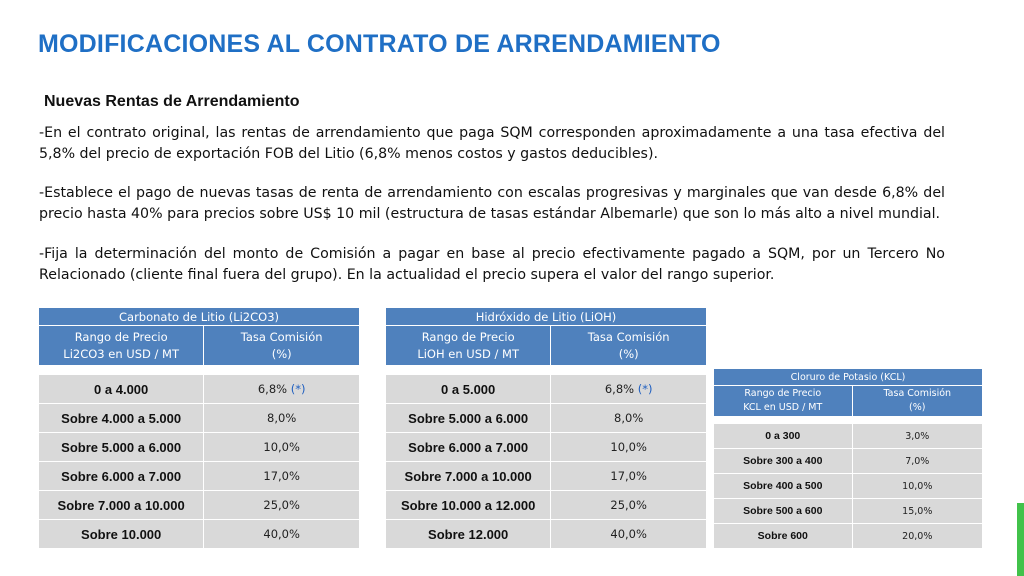 The width and height of the screenshot is (1024, 576). What do you see at coordinates (546, 316) in the screenshot?
I see `table-title: Hidróxido de Litio (LiOH)` at bounding box center [546, 316].